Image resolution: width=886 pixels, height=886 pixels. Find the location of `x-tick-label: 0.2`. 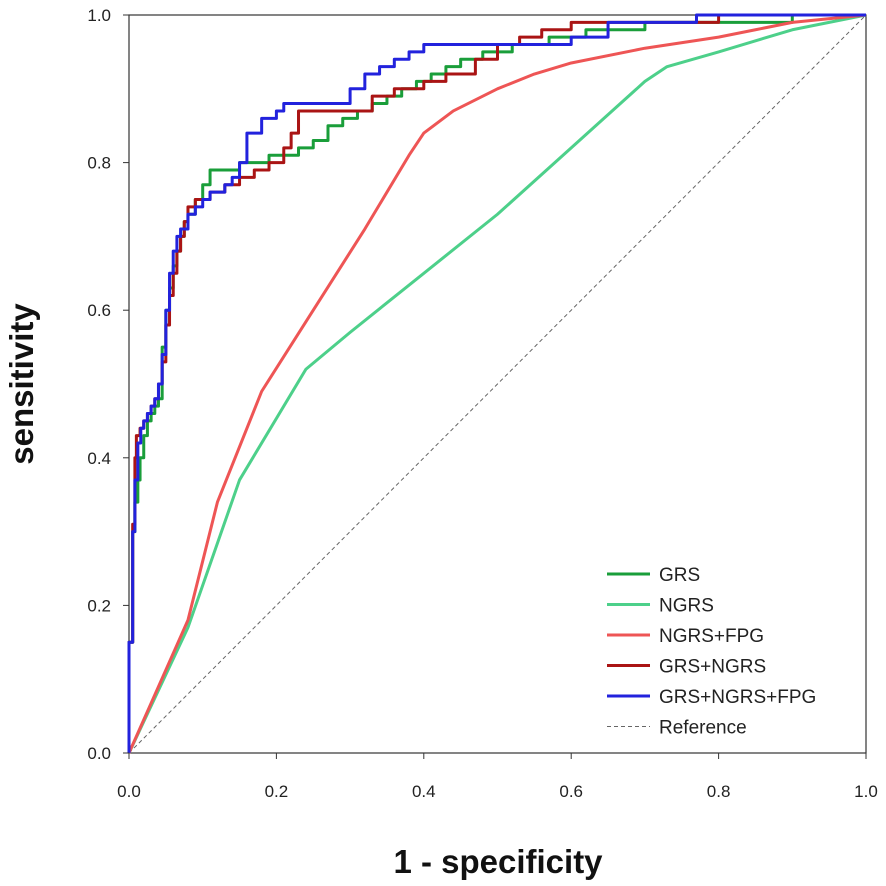

x-tick-label: 0.2 is located at coordinates (277, 791).